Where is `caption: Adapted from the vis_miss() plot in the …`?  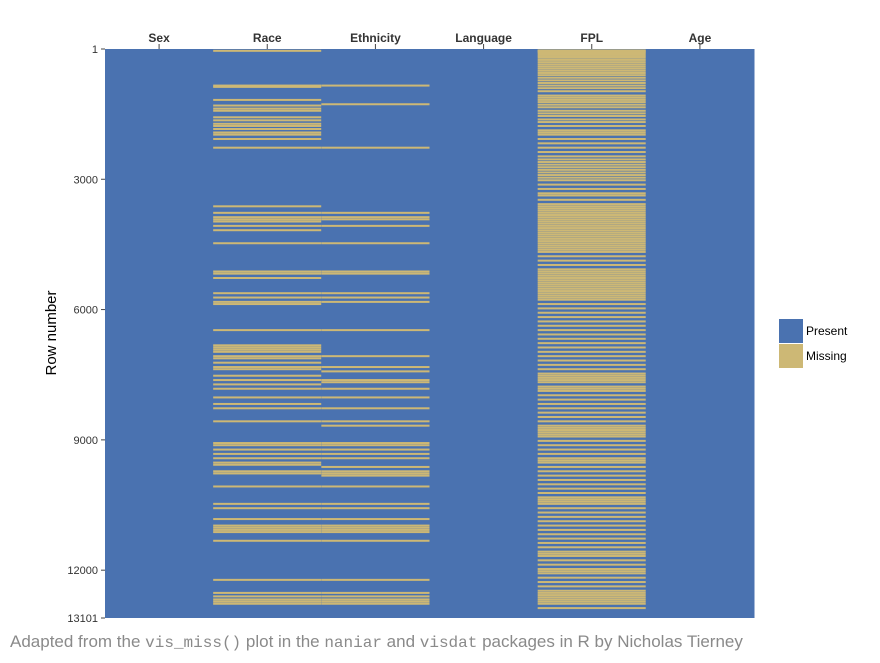
caption: Adapted from the vis_miss() plot in the … is located at coordinates (376, 642).